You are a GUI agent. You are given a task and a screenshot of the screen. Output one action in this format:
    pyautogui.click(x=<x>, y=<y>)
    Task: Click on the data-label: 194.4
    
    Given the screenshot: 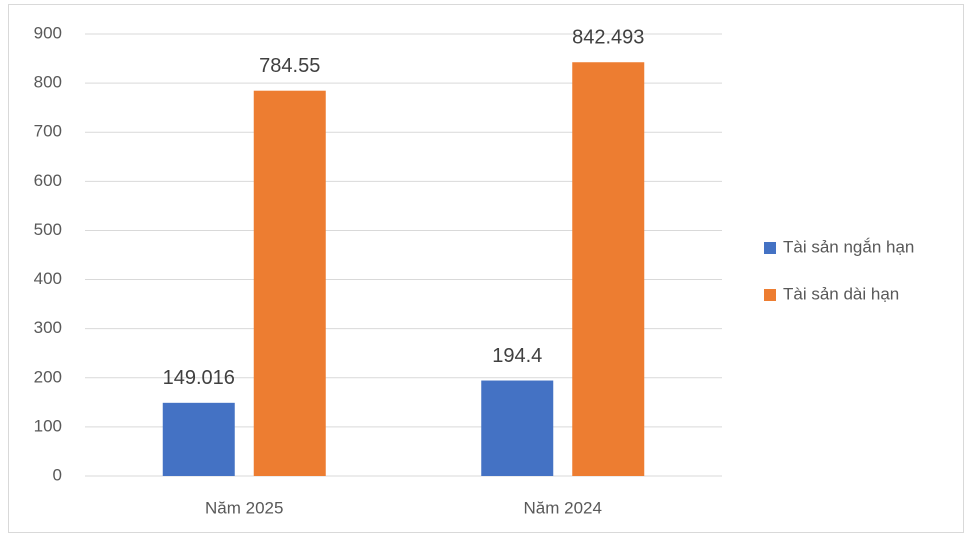 What is the action you would take?
    pyautogui.click(x=517, y=356)
    